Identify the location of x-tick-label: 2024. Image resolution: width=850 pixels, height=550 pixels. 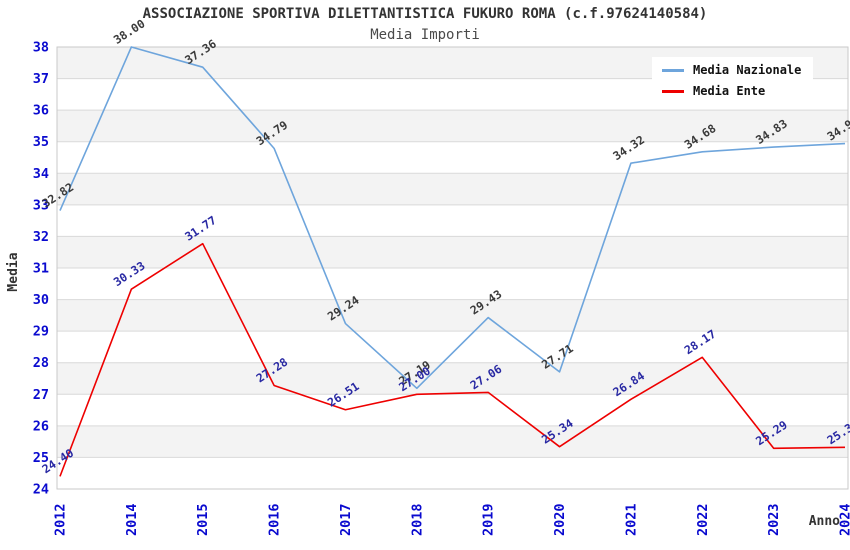
(844, 519).